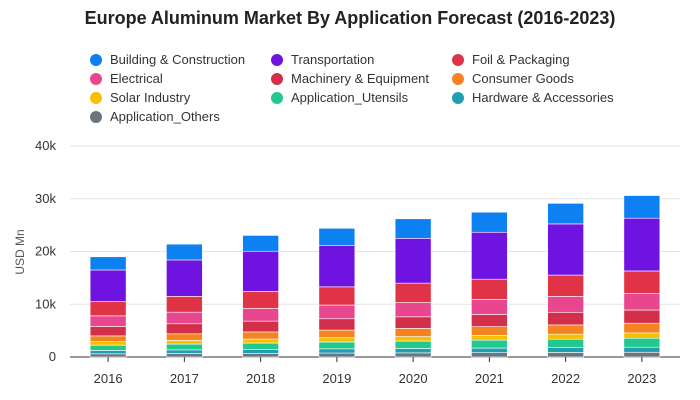 The width and height of the screenshot is (700, 400). I want to click on legend-item: Transportation, so click(322, 59).